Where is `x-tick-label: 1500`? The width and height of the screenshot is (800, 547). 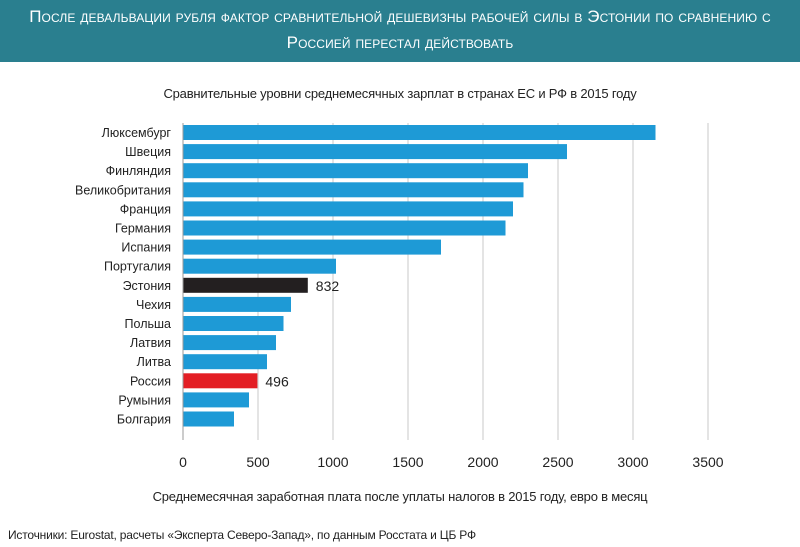 x-tick-label: 1500 is located at coordinates (407, 462).